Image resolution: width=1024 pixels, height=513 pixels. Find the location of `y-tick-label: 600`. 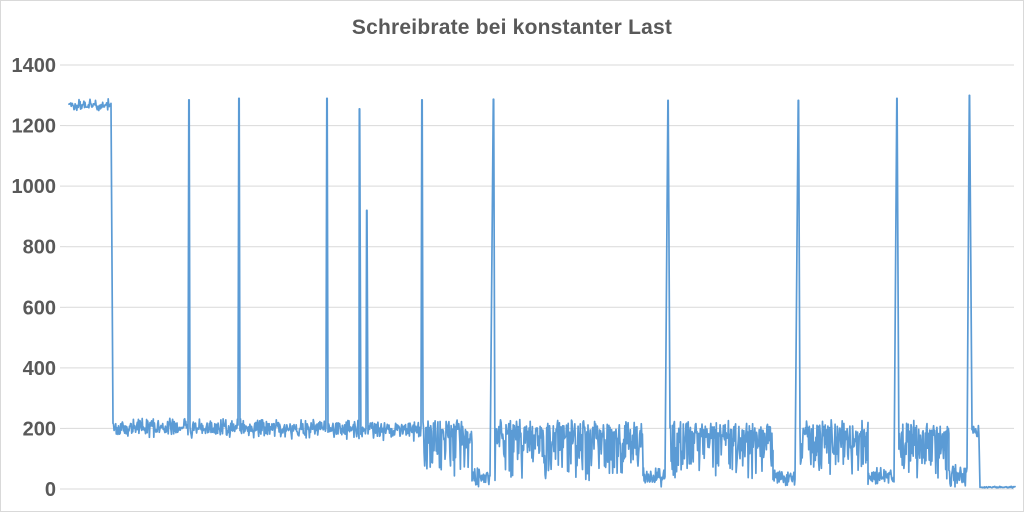

y-tick-label: 600 is located at coordinates (39, 308).